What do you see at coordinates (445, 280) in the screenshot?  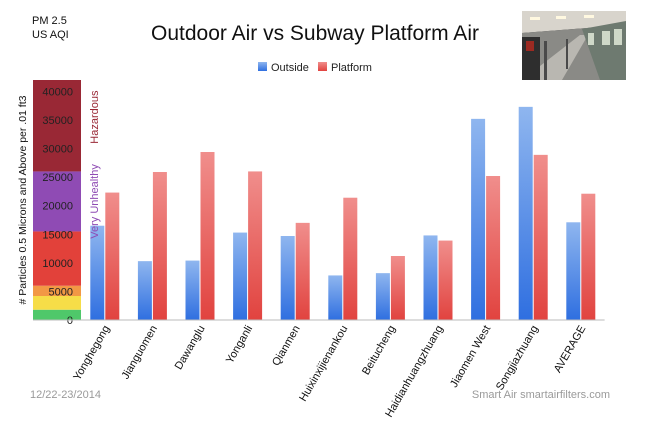 I see `bar-platform-haidianhuangzhuang` at bounding box center [445, 280].